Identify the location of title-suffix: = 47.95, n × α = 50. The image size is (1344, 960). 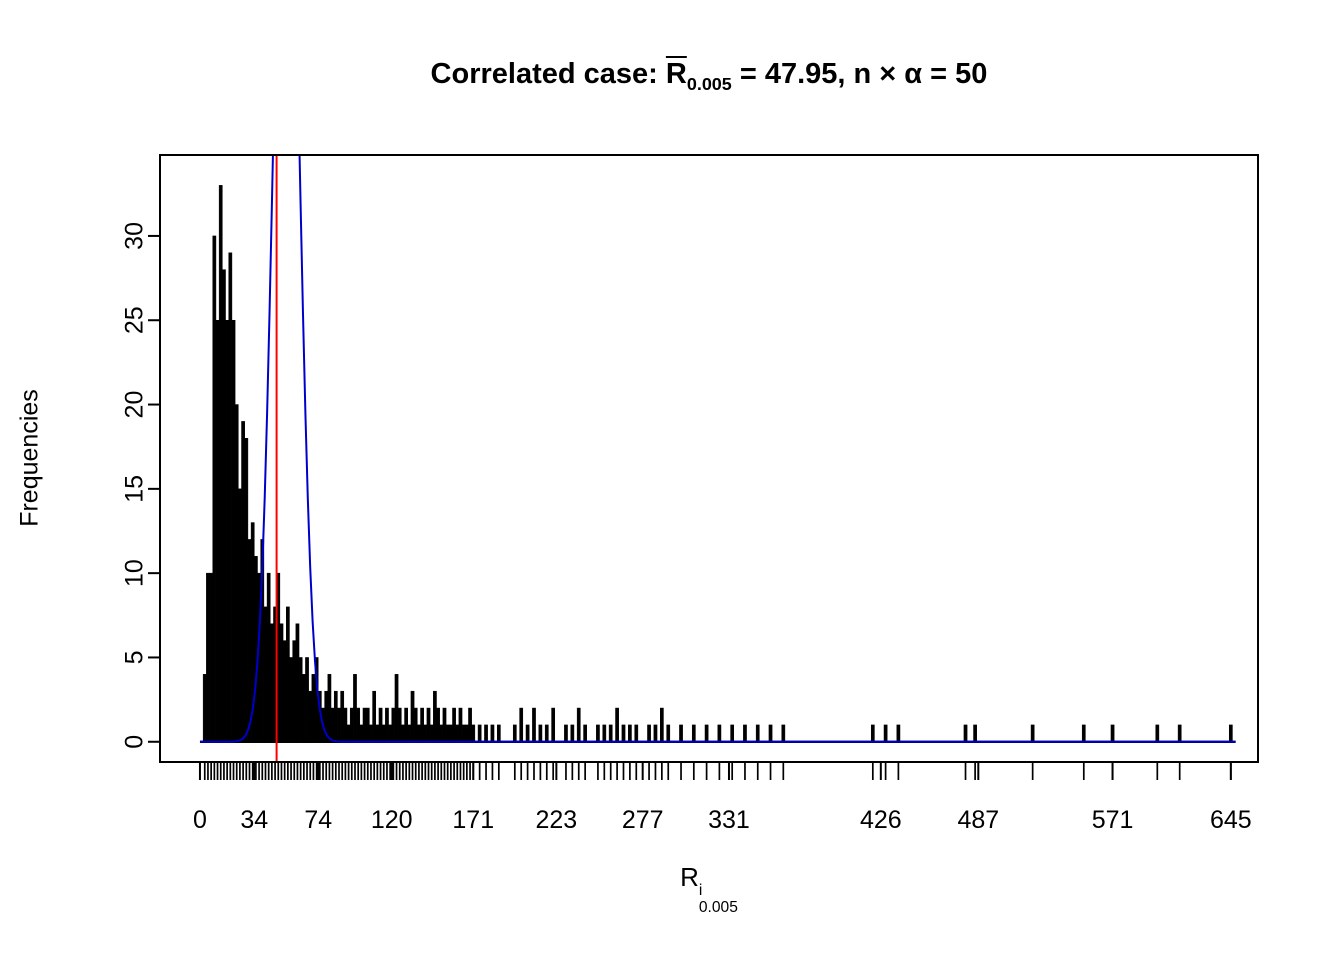
(859, 74).